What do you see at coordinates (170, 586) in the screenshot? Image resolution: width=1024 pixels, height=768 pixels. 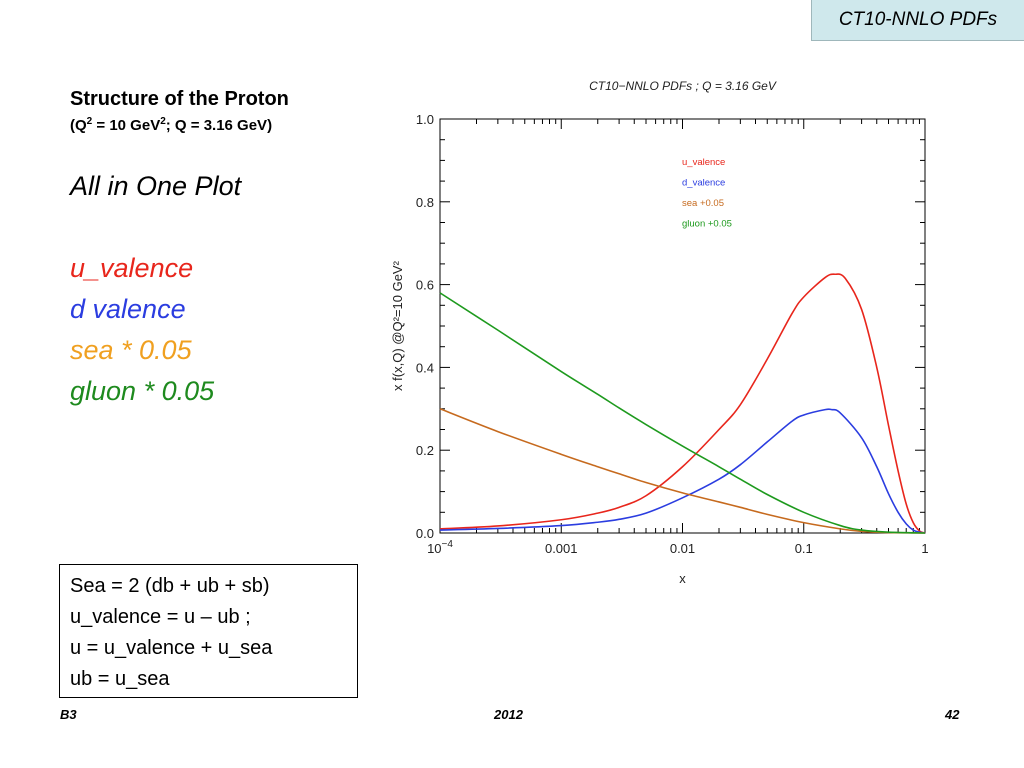 I see `note-line: Sea = 2 (db + ub + sb)` at bounding box center [170, 586].